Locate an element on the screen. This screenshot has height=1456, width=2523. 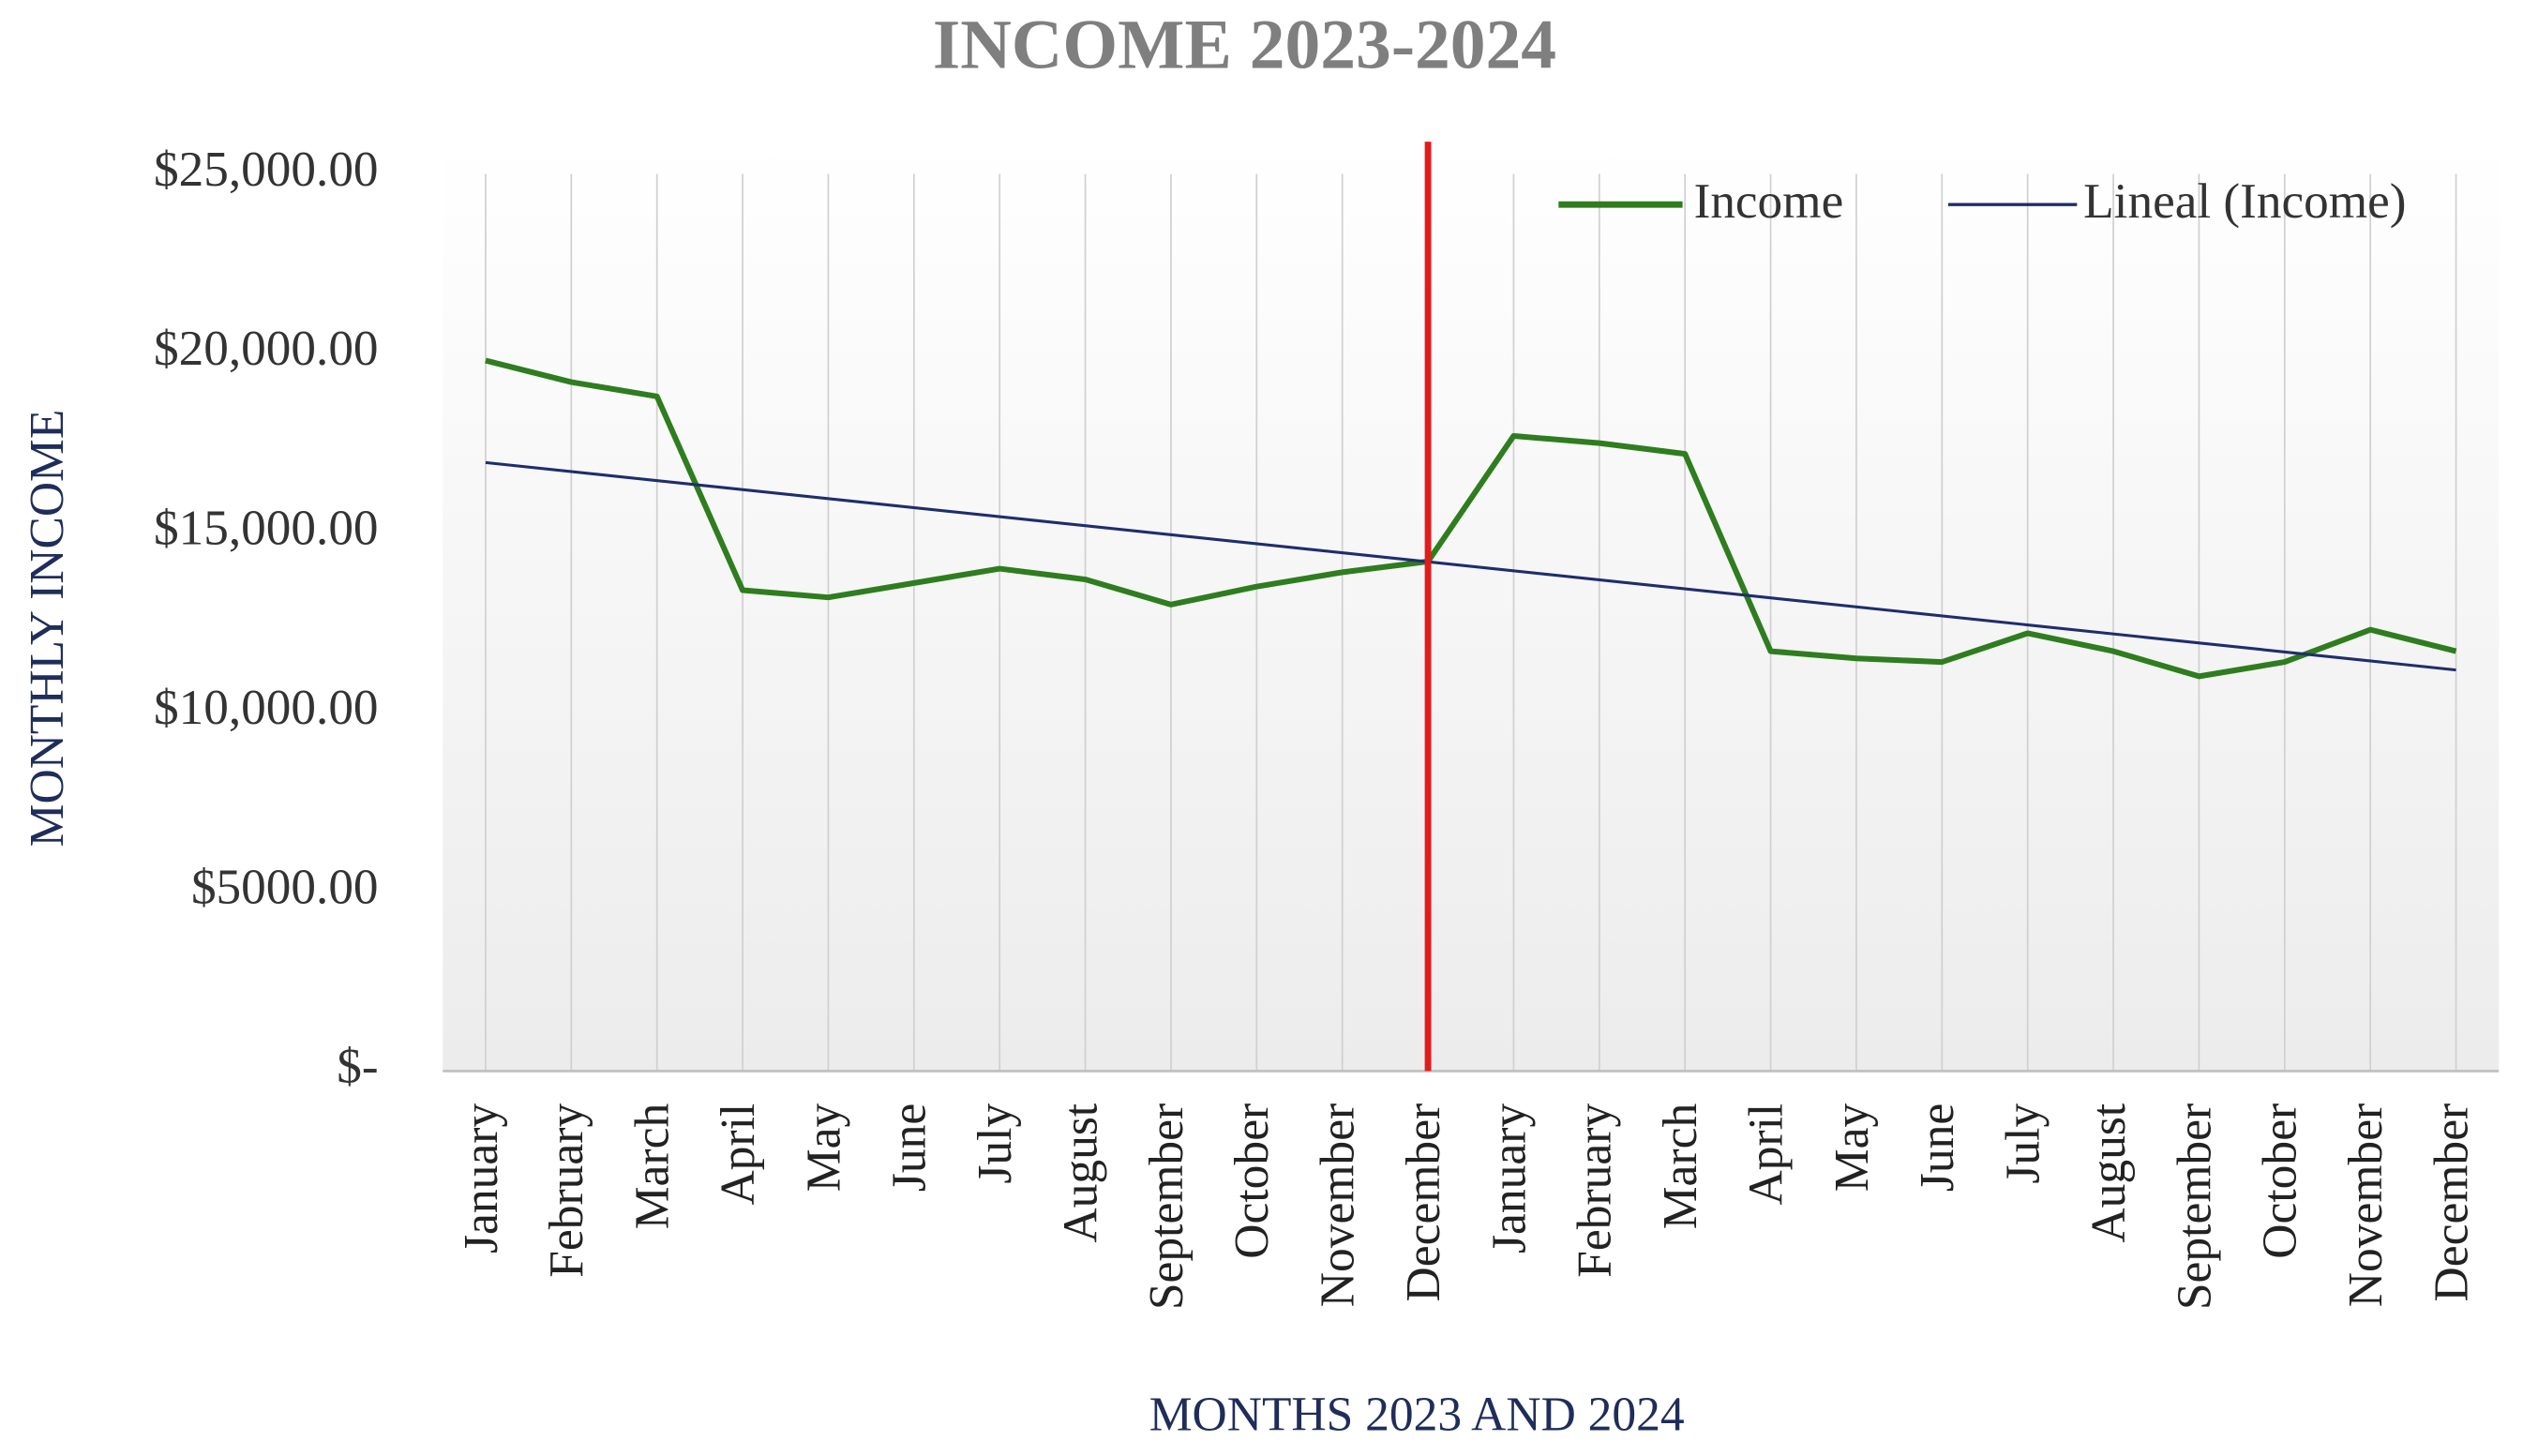
y-tick-label: $- is located at coordinates (357, 1066).